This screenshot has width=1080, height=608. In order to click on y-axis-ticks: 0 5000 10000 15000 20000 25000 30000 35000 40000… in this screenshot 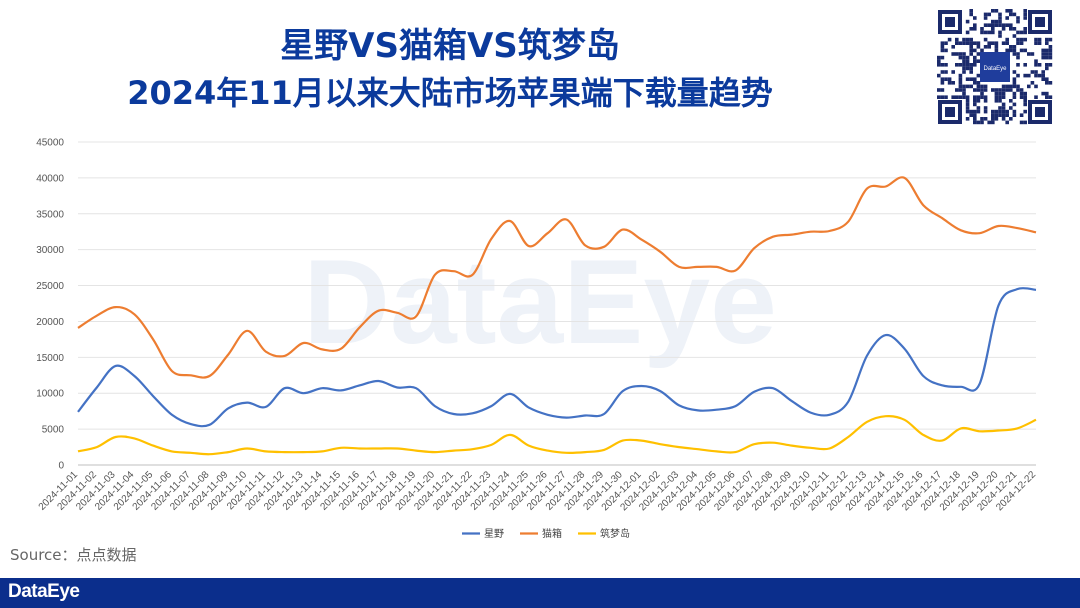, I will do `click(50, 305)`.